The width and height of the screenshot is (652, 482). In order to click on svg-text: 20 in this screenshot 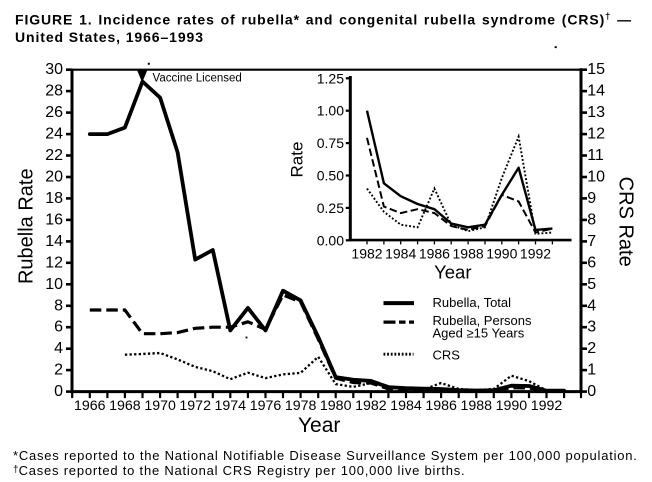, I will do `click(54, 177)`.